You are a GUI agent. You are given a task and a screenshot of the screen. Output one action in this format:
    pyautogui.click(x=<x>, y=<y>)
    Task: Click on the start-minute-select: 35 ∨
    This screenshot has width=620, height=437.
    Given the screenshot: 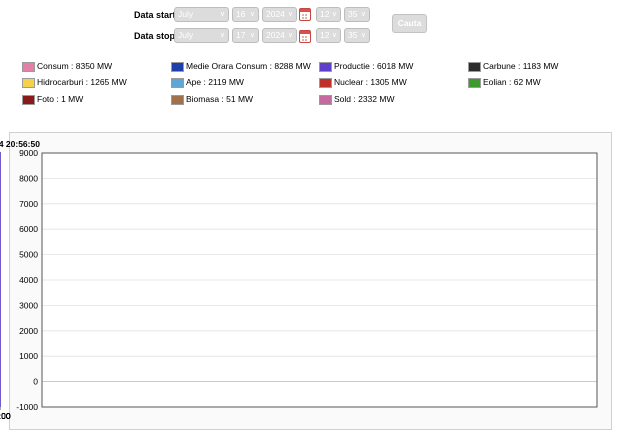 What is the action you would take?
    pyautogui.click(x=357, y=14)
    